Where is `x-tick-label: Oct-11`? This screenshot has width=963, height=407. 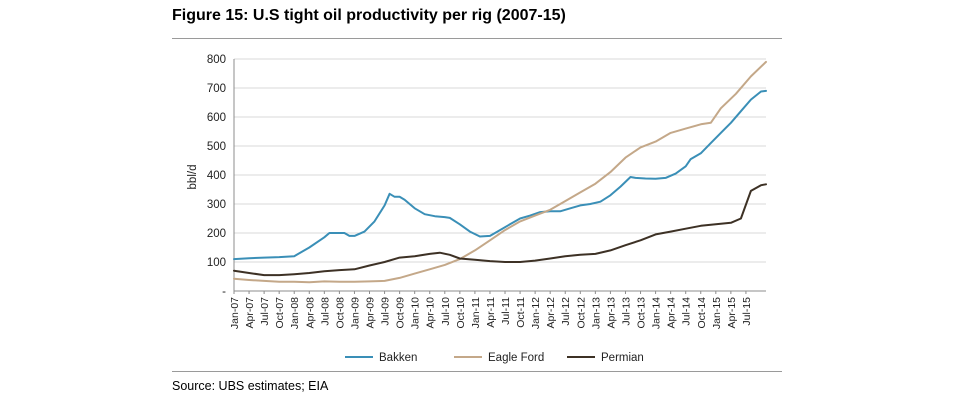 x-tick-label: Oct-11 is located at coordinates (521, 312).